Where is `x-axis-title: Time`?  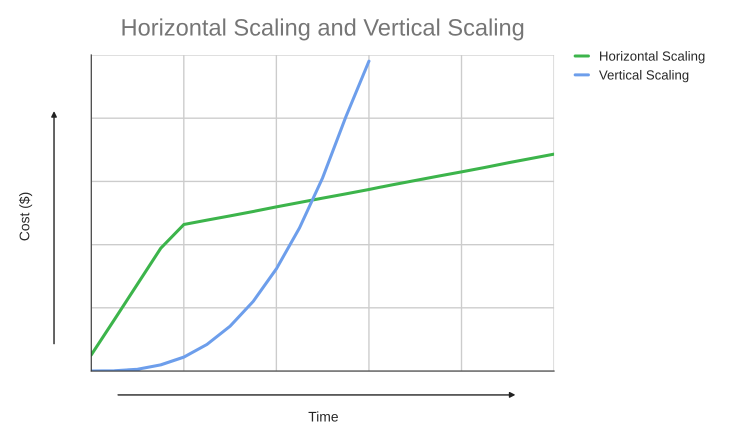 x-axis-title: Time is located at coordinates (323, 416).